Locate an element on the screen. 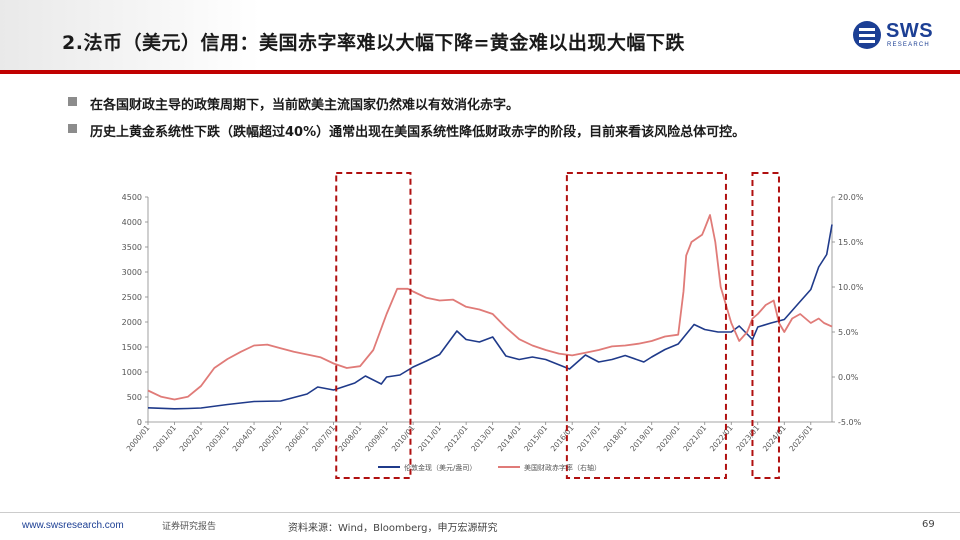  x-axis-tick-label: 2005/01 is located at coordinates (270, 438).